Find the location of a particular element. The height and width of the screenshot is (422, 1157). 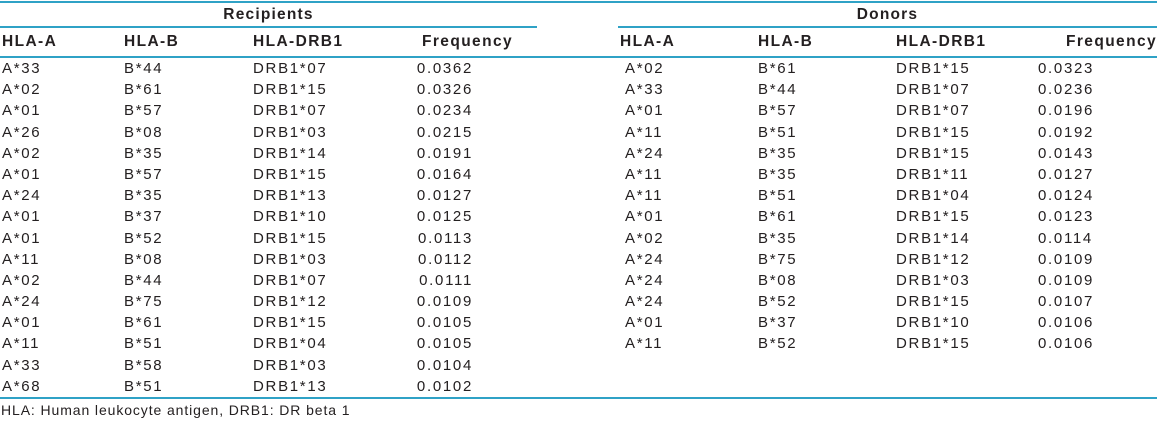

column-header-hla-a: HLA-A is located at coordinates (30, 41).